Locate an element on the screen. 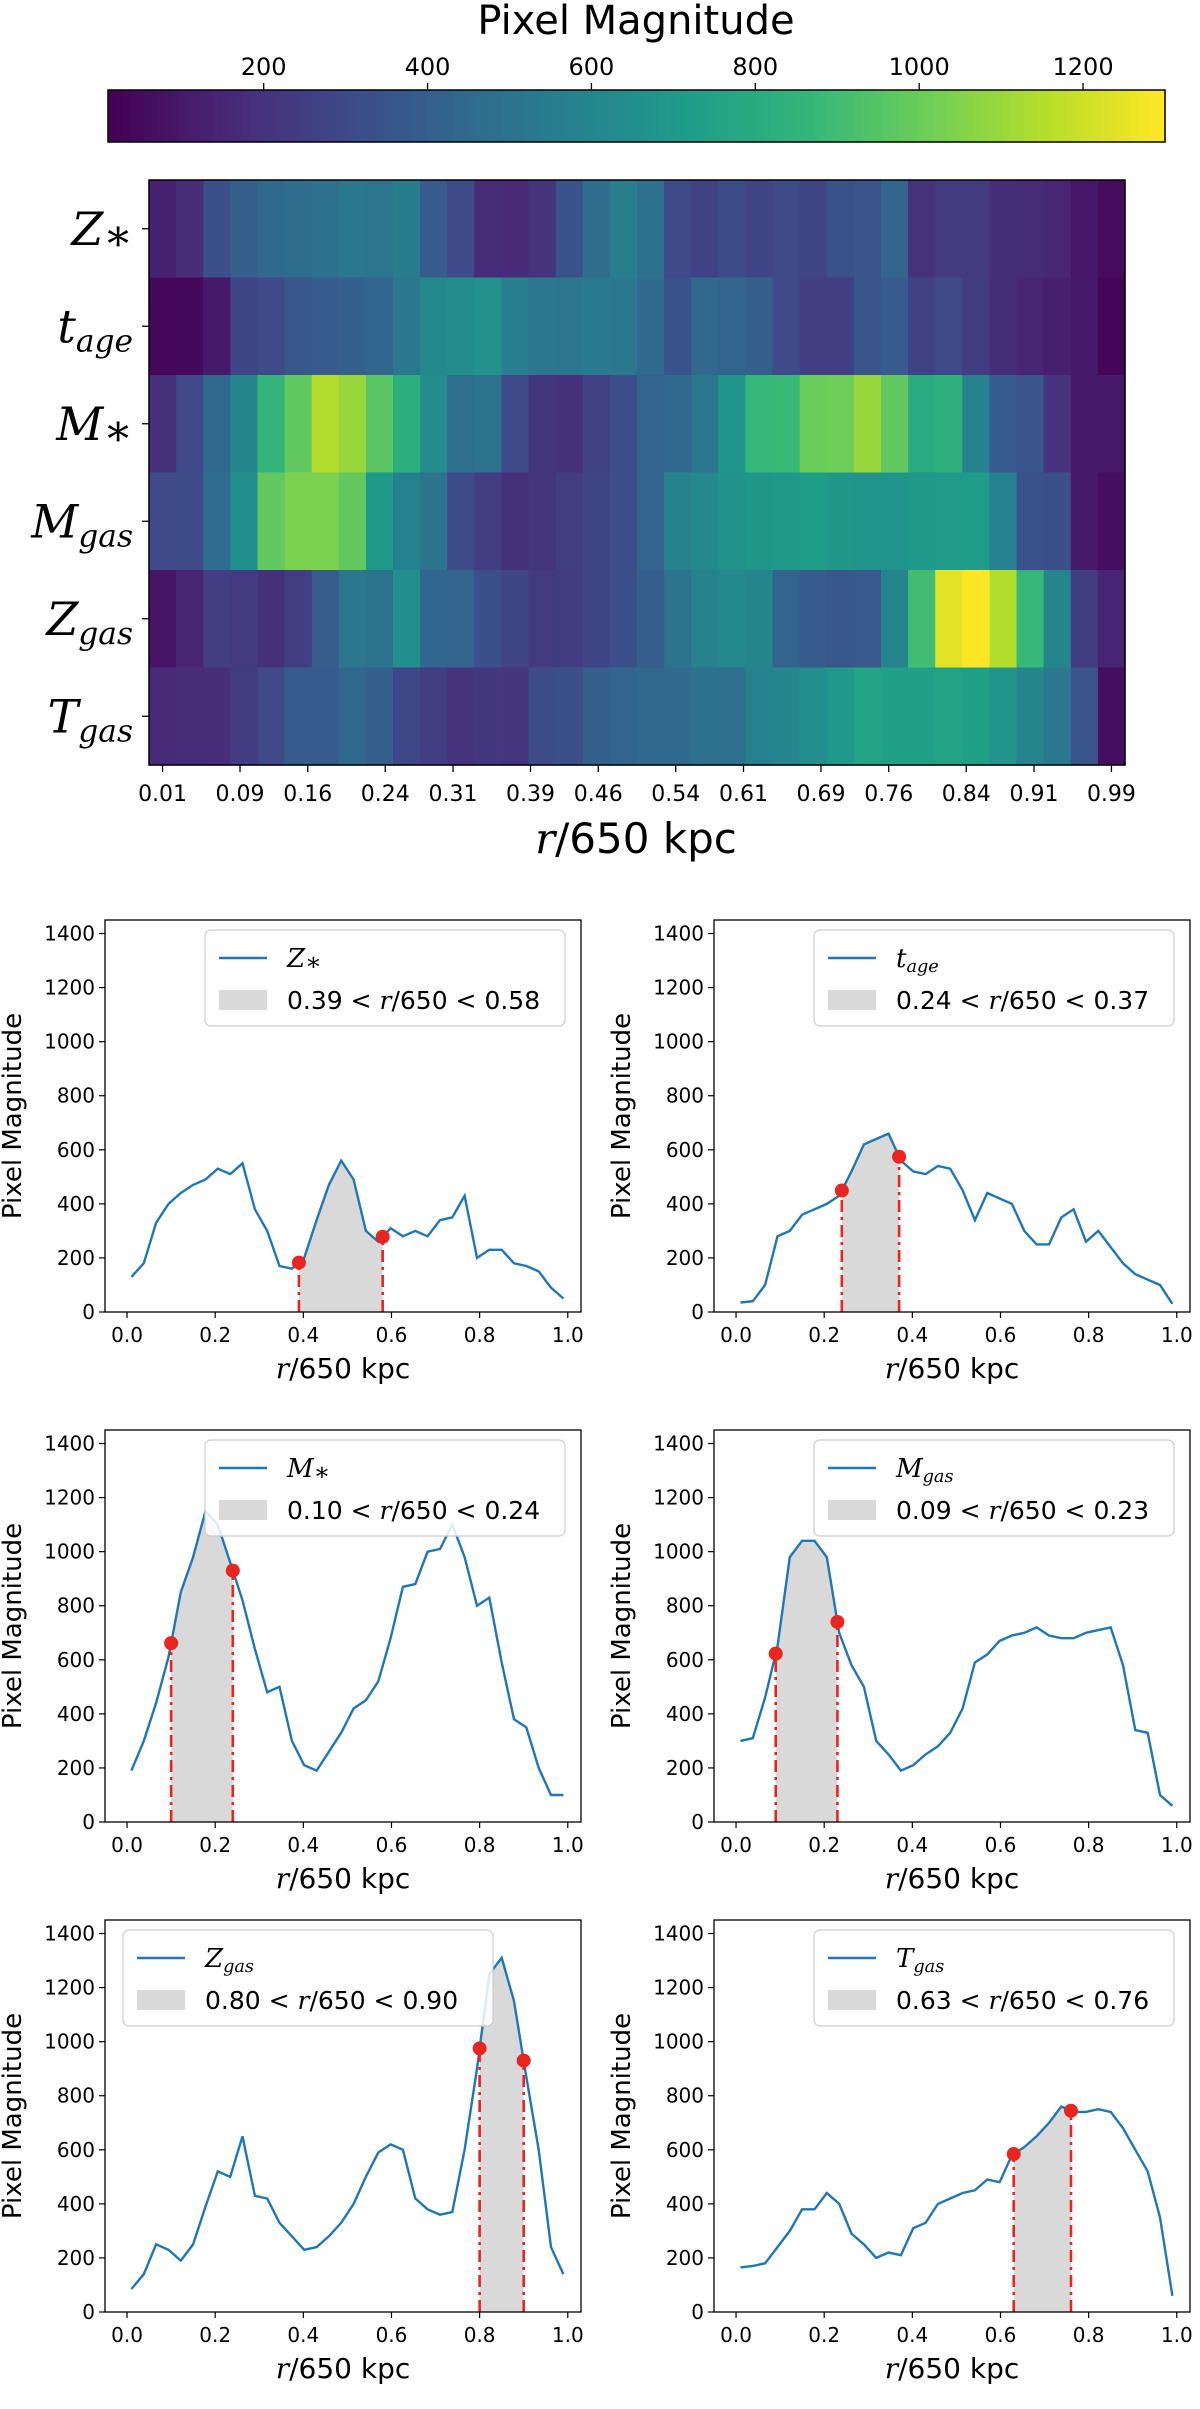 Image resolution: width=1200 pixels, height=2409 pixels. legend-span-label: 0.63 < r/650 < 0.76 is located at coordinates (1022, 2000).